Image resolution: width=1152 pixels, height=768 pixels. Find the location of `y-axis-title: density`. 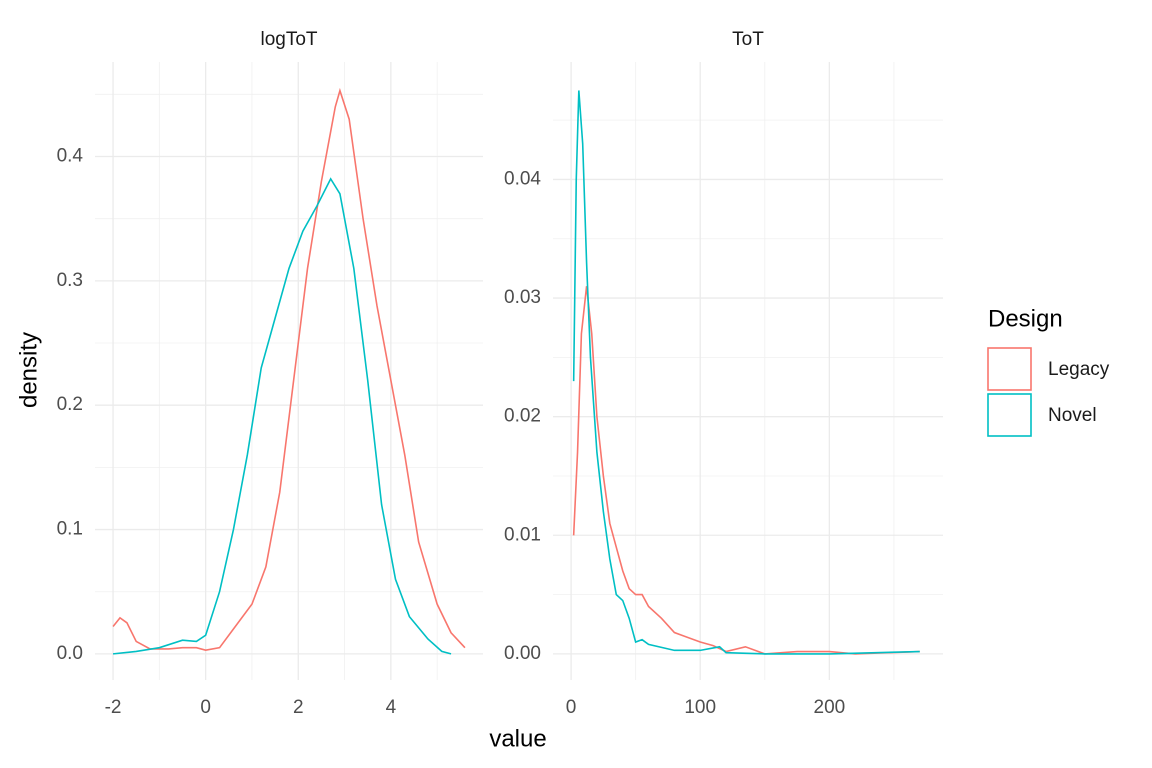

y-axis-title: density is located at coordinates (28, 370).